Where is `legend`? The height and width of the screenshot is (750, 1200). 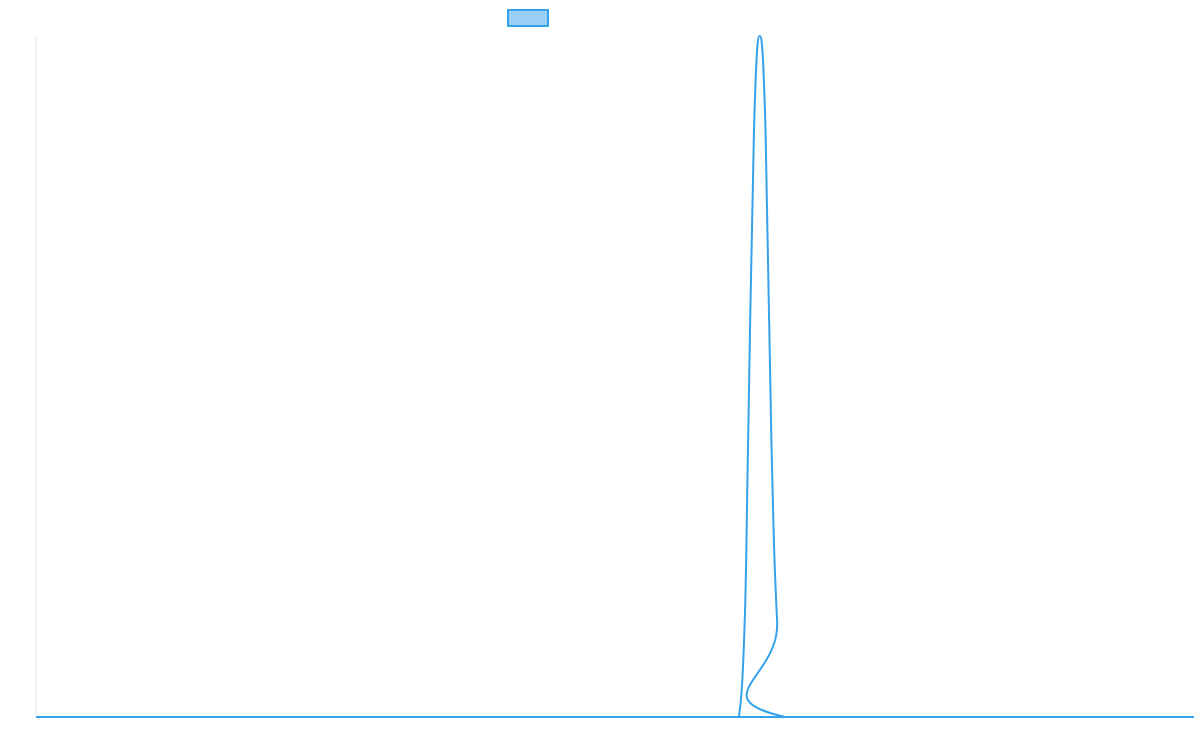 legend is located at coordinates (528, 18).